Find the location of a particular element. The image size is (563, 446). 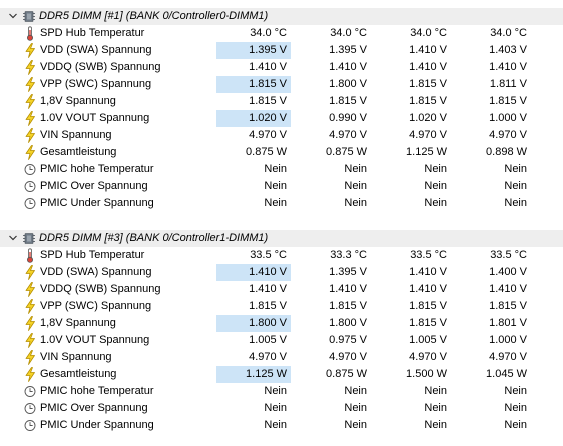

average-value-cell: 1.400 V is located at coordinates (508, 272).